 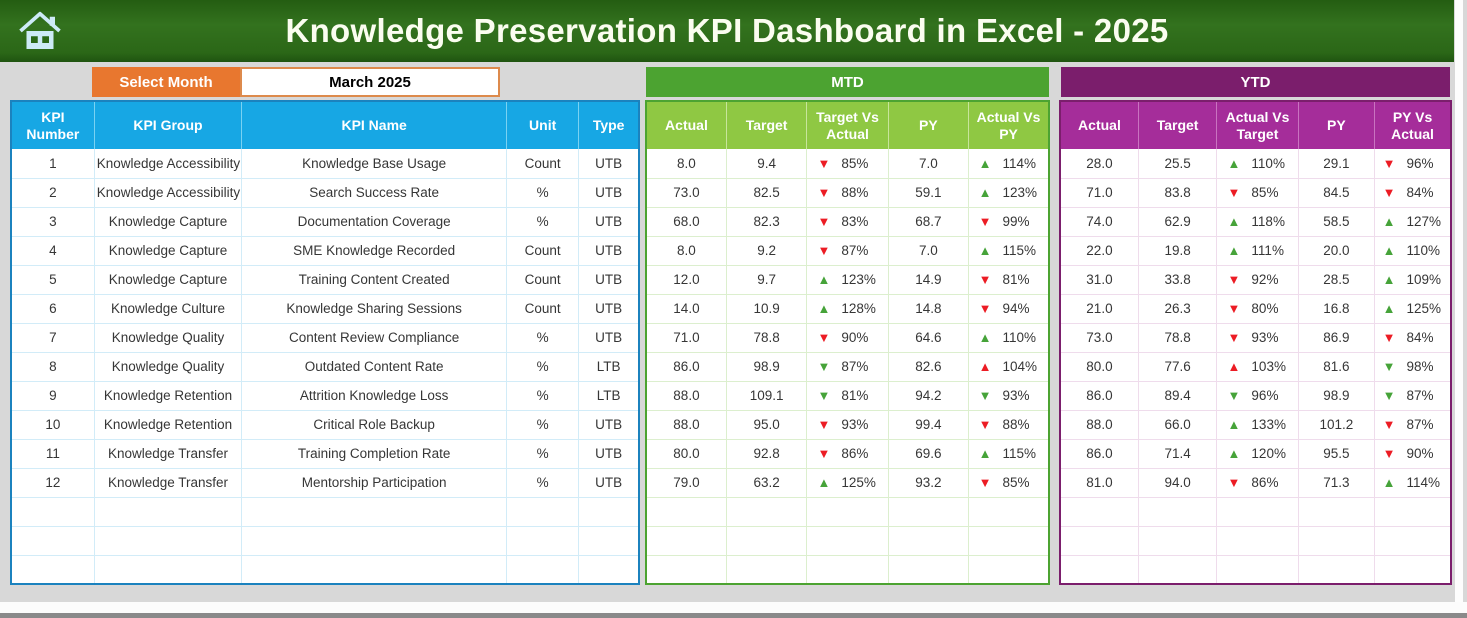 I want to click on percent-value: 115%, so click(x=1019, y=250).